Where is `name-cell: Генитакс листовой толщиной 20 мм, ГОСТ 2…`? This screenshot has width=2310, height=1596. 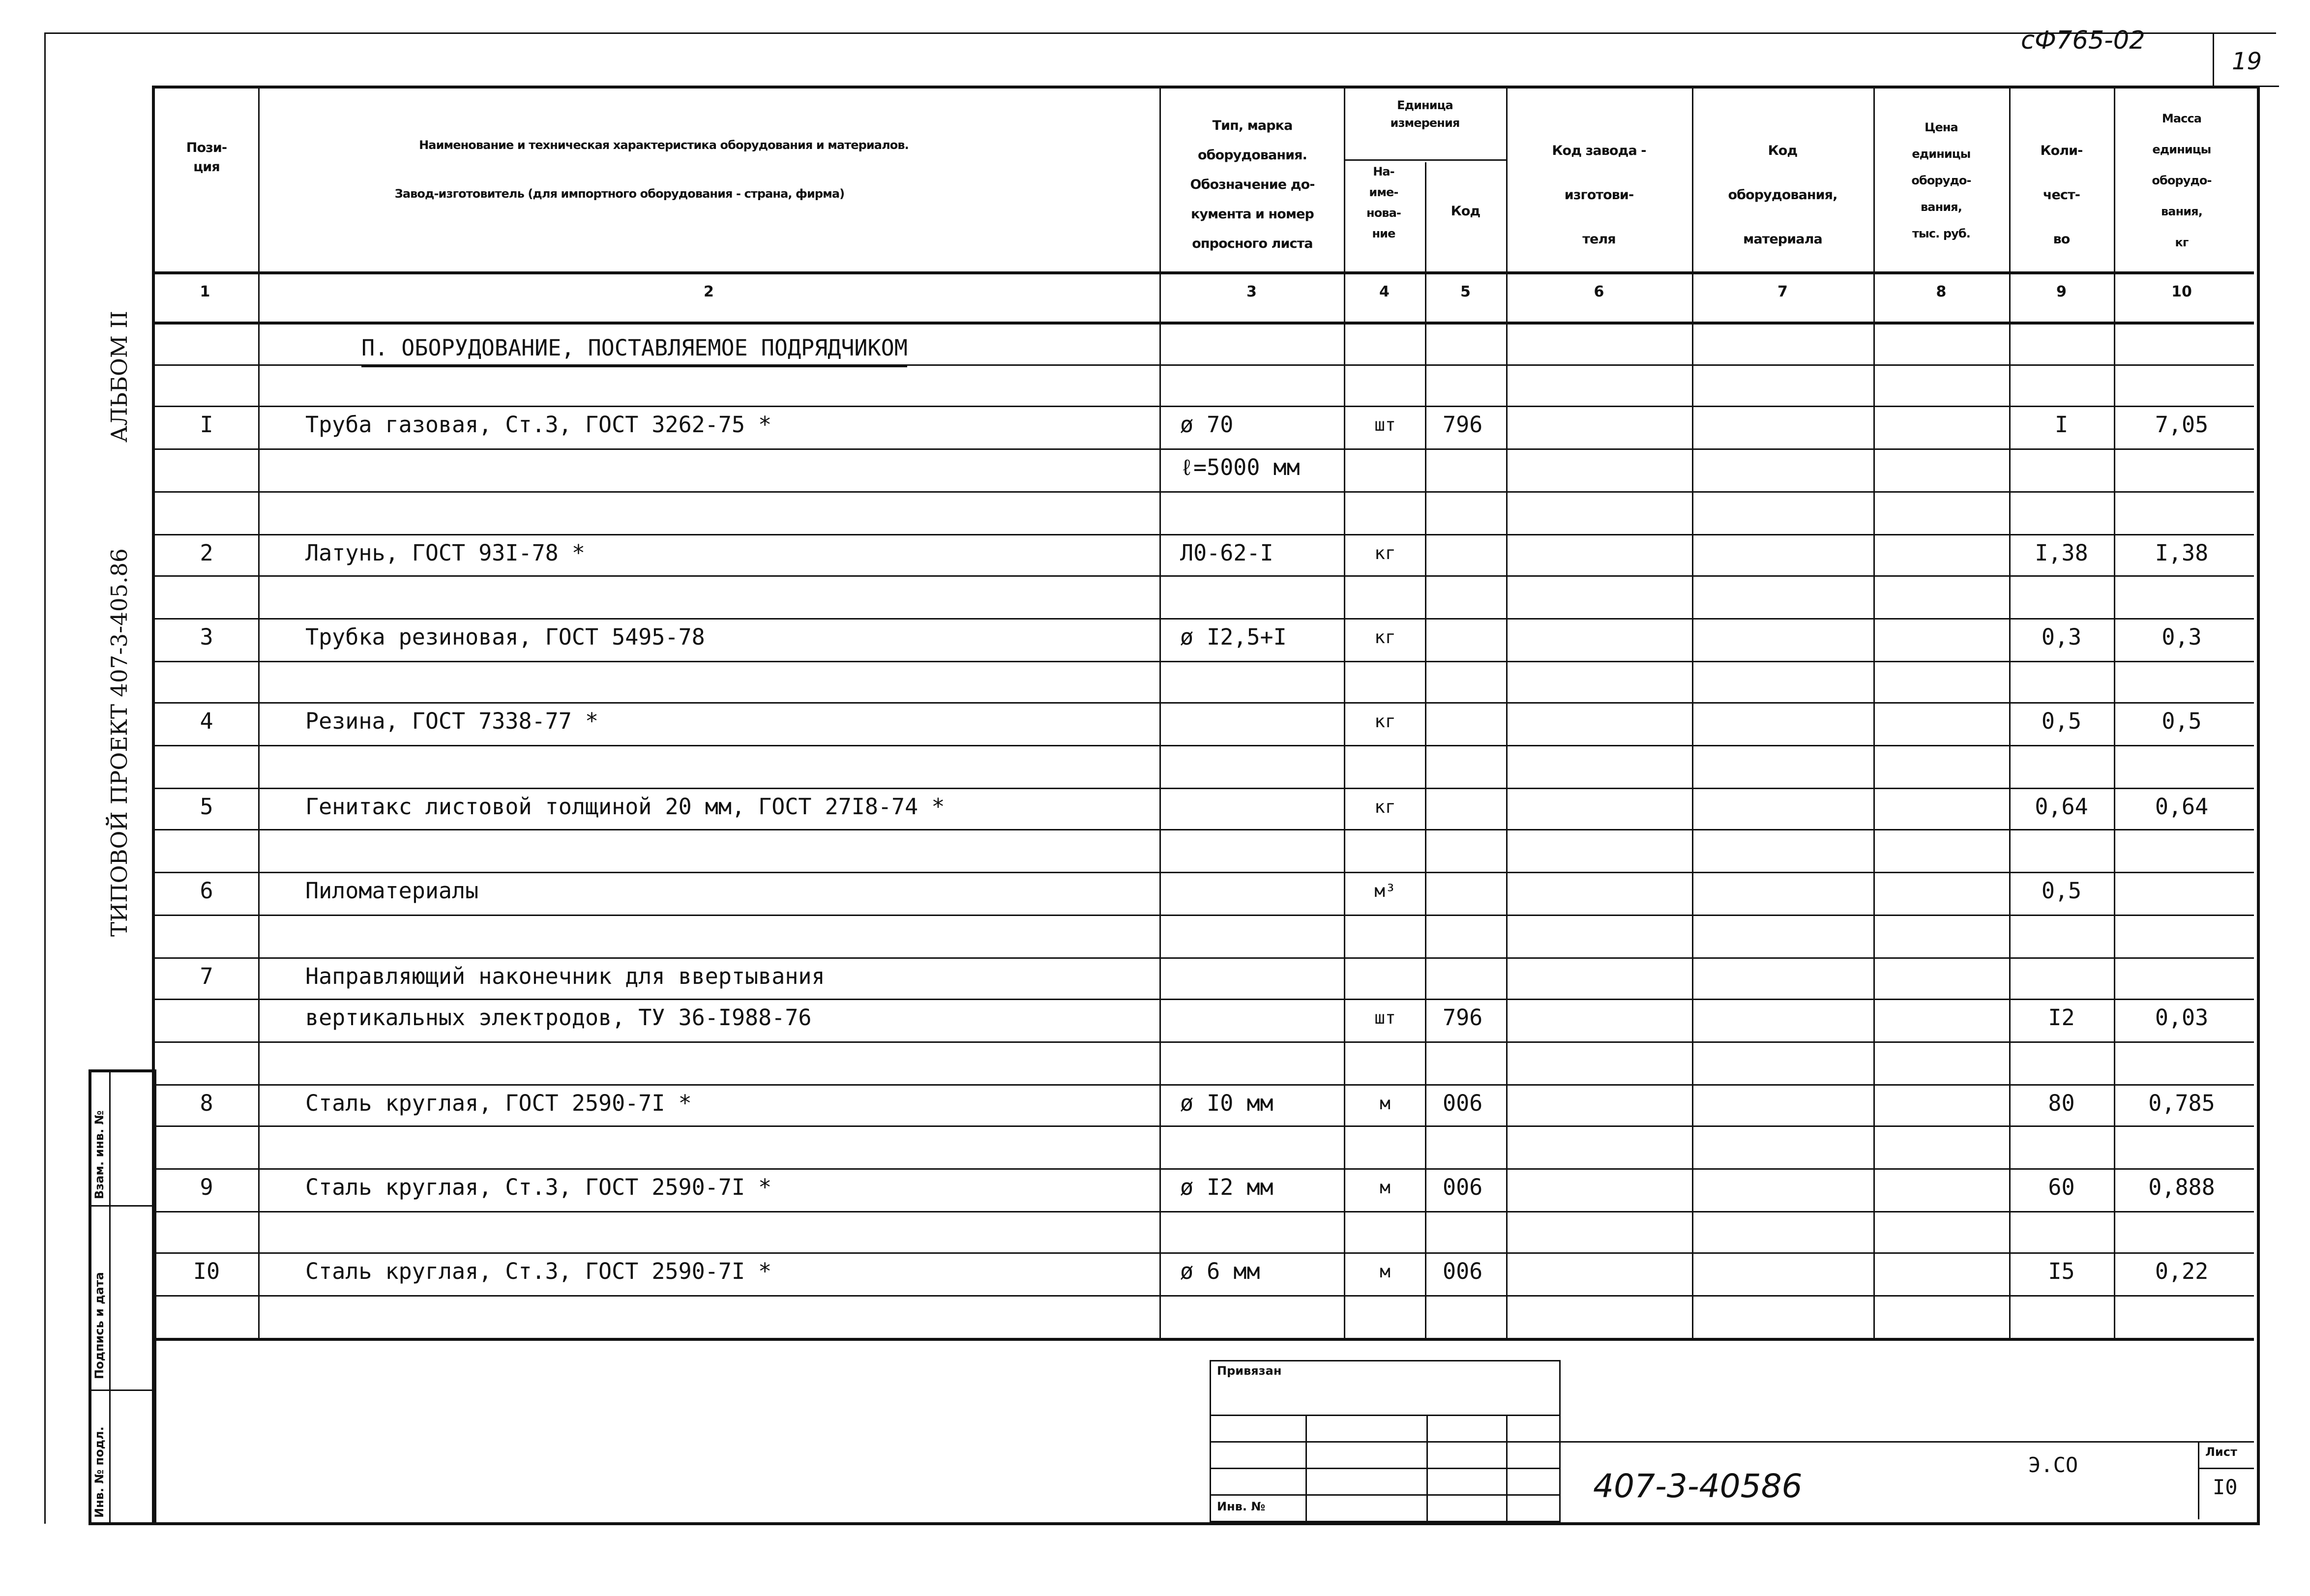 name-cell: Генитакс листовой толщиной 20 мм, ГОСТ 2… is located at coordinates (625, 807).